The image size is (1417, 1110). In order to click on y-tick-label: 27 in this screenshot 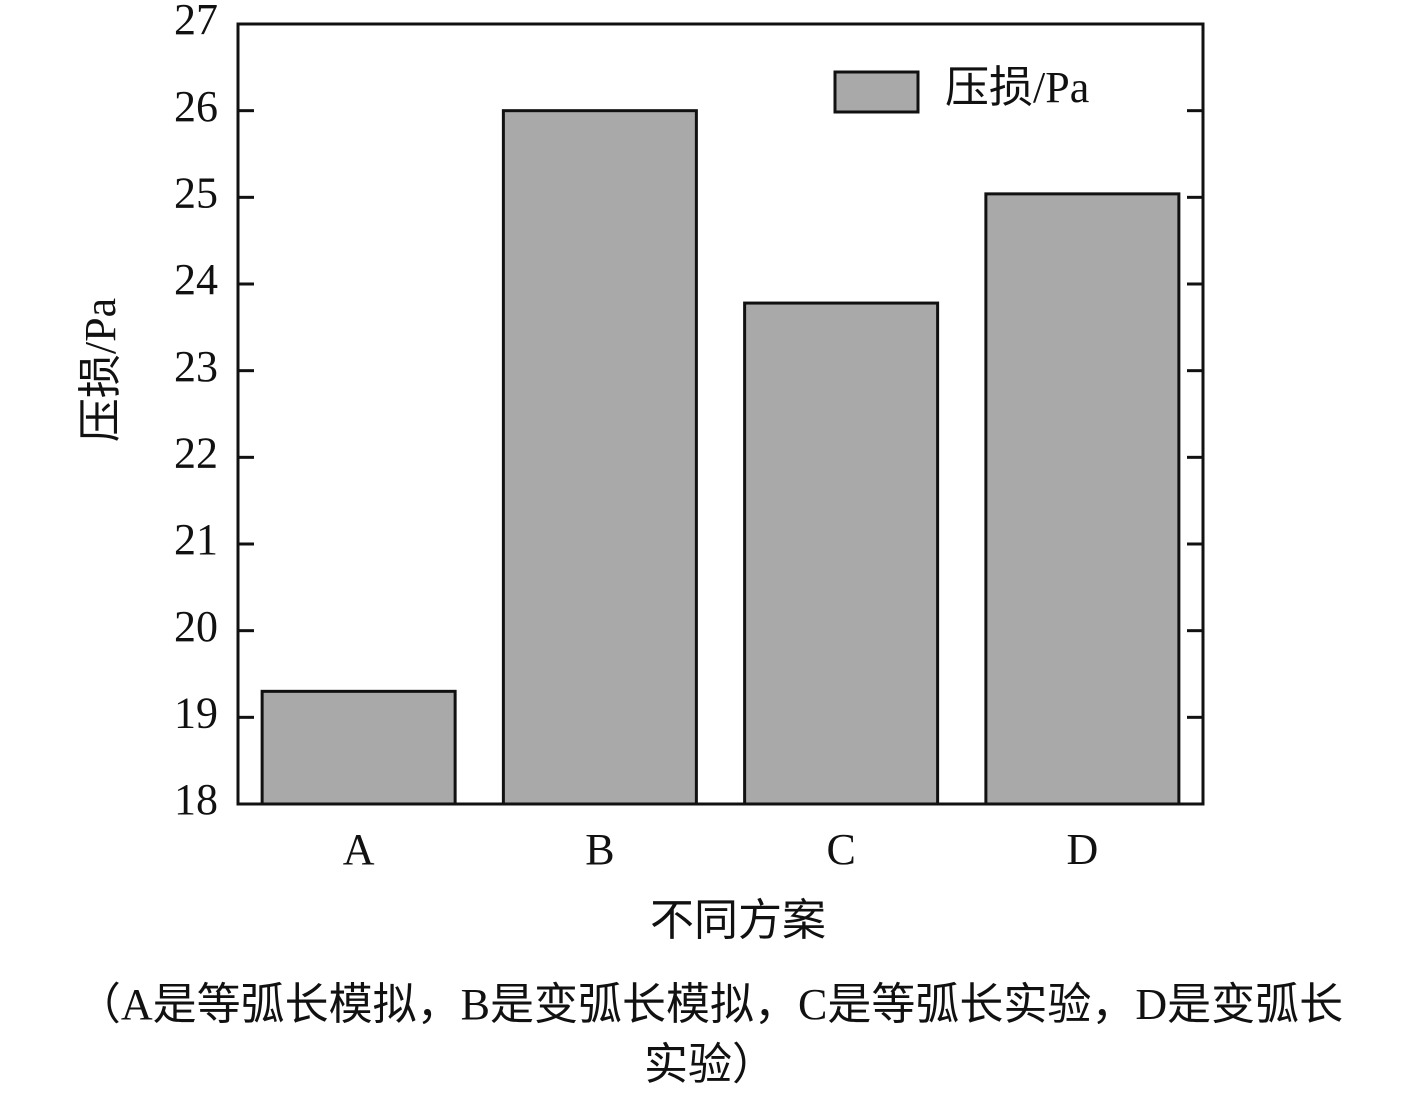, I will do `click(196, 22)`.